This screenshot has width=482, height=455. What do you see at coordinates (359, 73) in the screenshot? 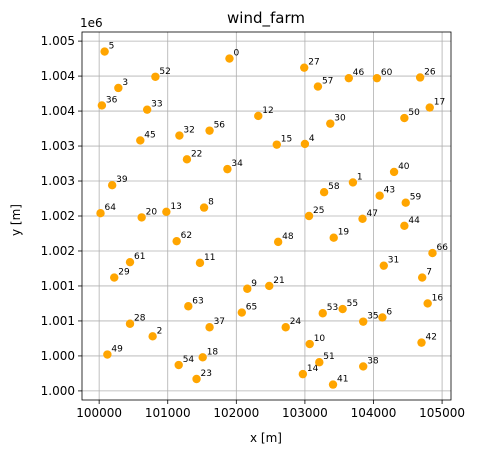
I see `point-label: 46` at bounding box center [359, 73].